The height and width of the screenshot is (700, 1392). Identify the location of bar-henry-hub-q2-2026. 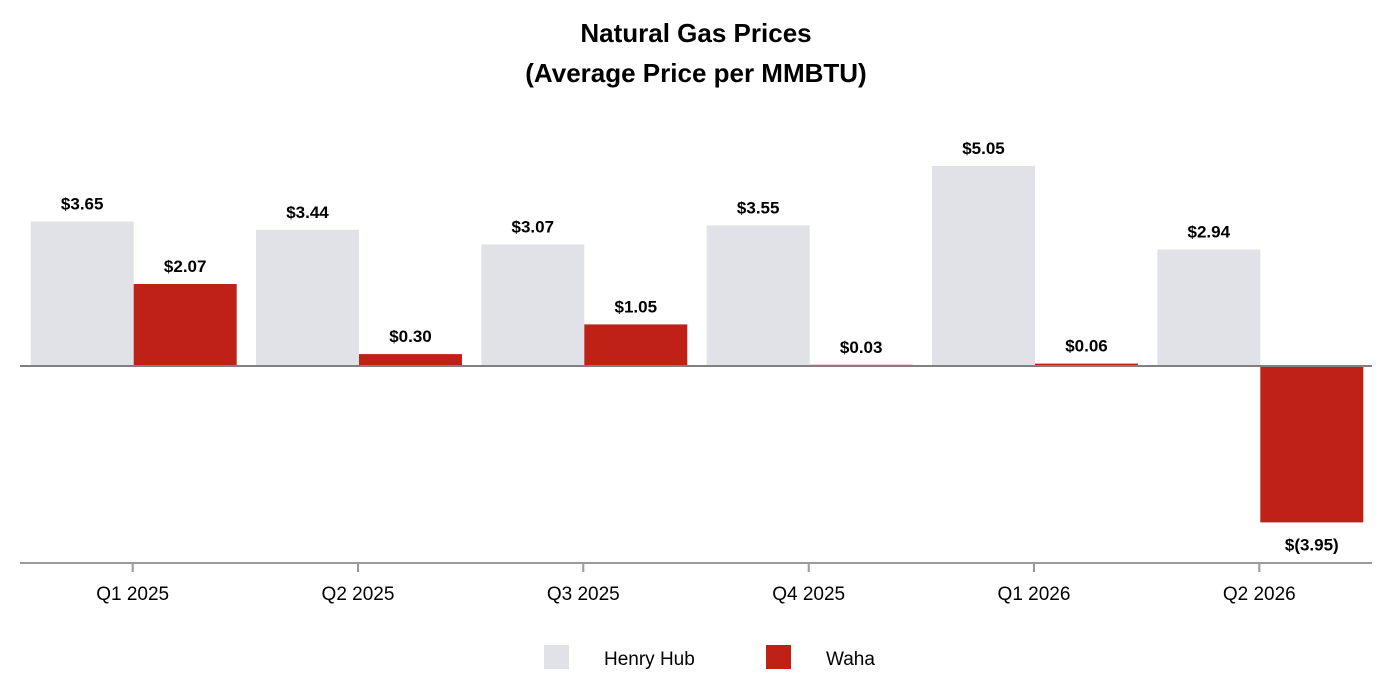
(1209, 307).